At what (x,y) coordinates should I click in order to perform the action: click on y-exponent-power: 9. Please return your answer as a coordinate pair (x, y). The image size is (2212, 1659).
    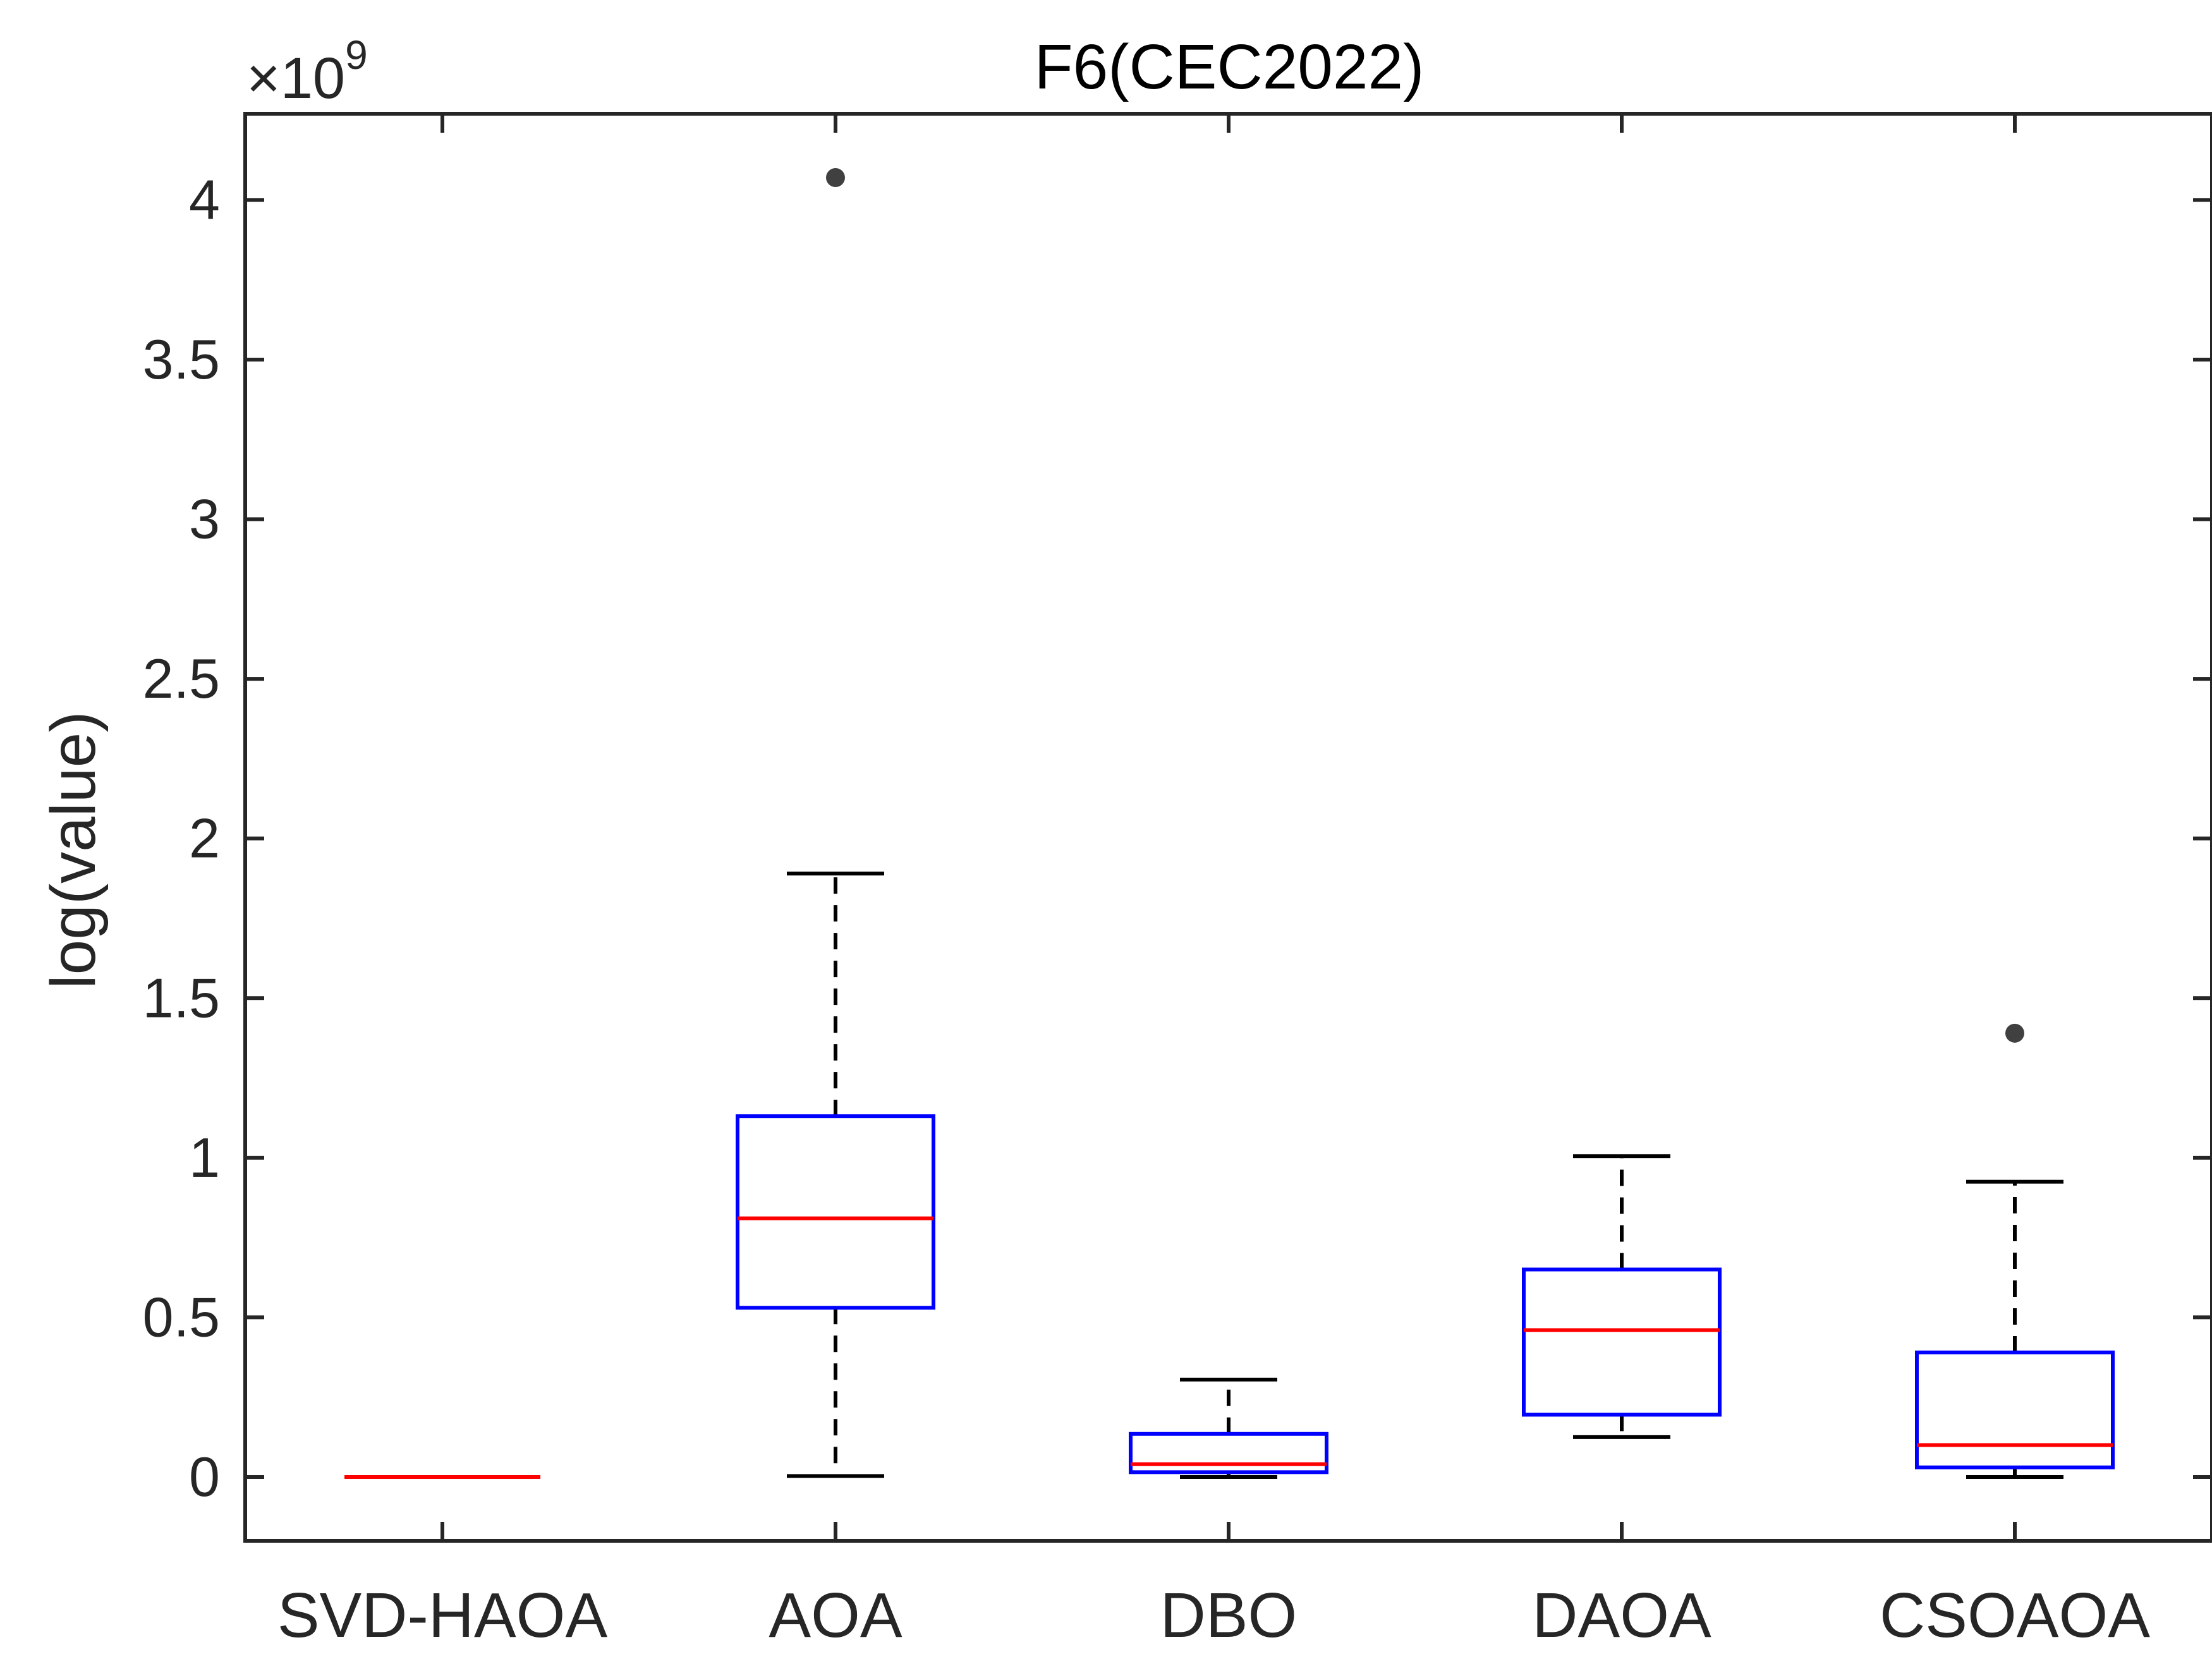
    Looking at the image, I should click on (356, 55).